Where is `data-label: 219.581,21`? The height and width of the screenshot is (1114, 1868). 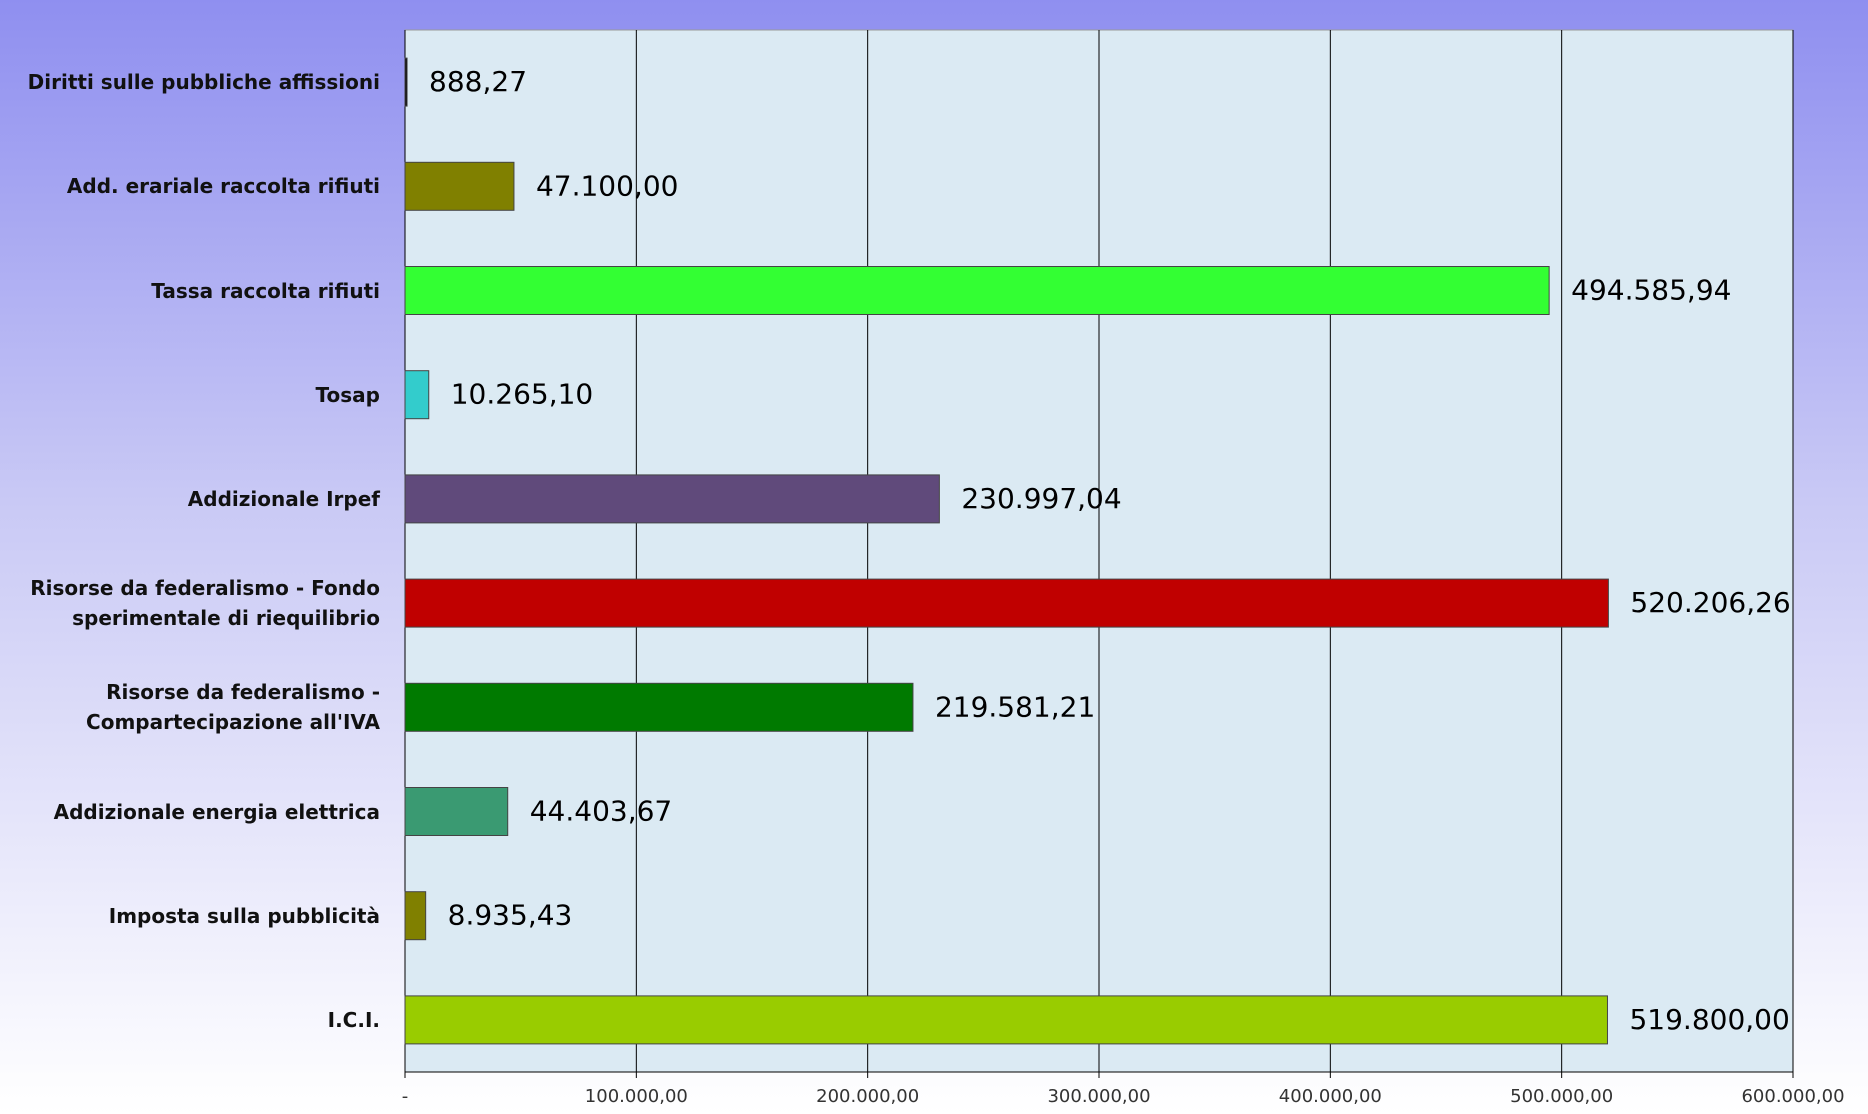
data-label: 219.581,21 is located at coordinates (1015, 706).